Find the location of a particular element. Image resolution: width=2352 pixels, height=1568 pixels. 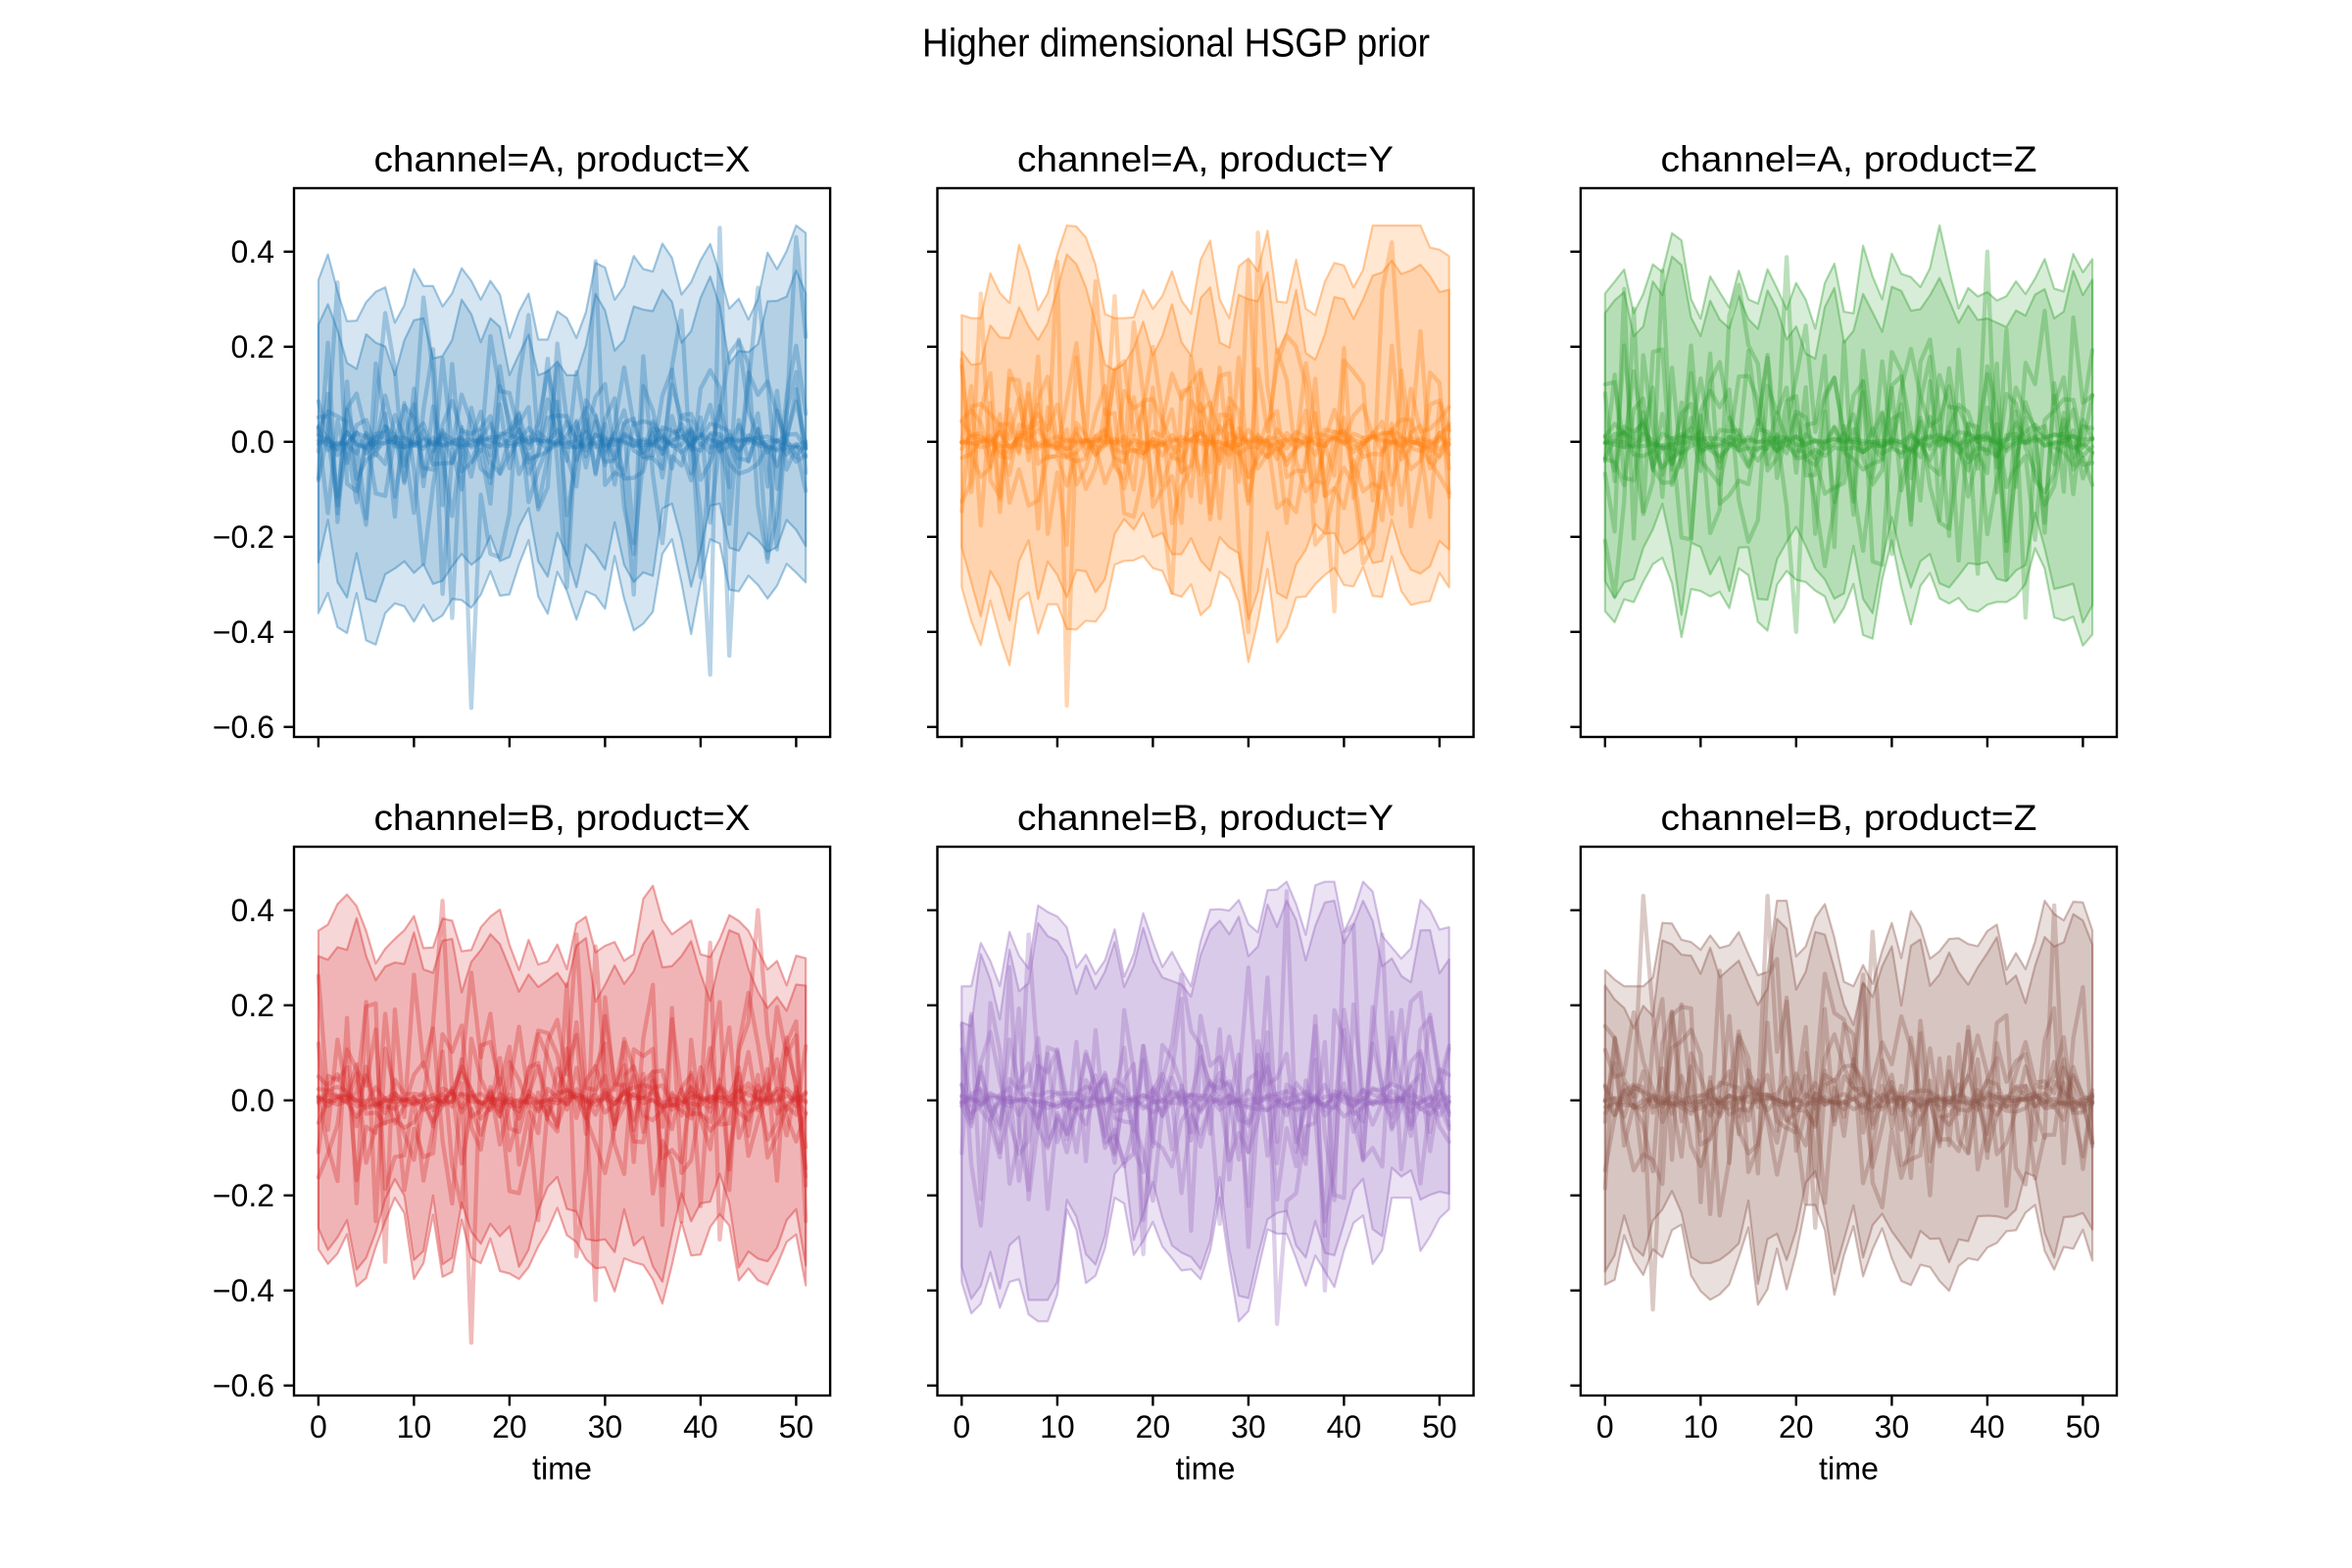

svg-text: channel=A, product=X is located at coordinates (562, 159).